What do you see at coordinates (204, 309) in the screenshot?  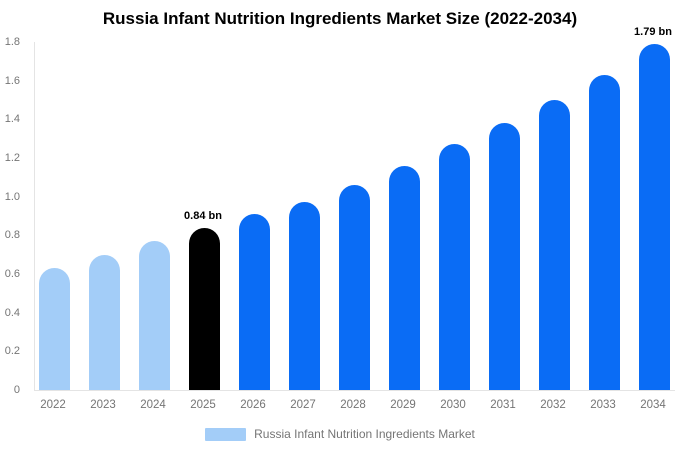 I see `bar-2025` at bounding box center [204, 309].